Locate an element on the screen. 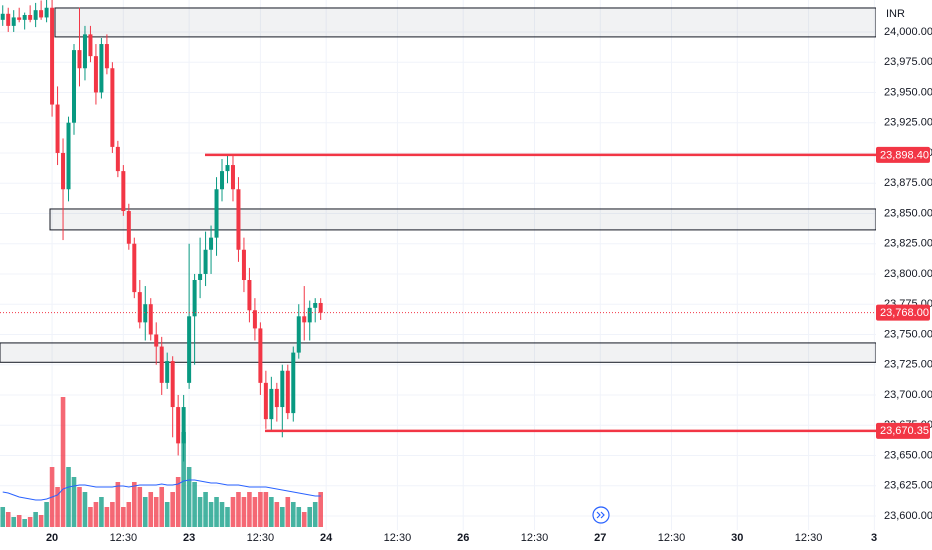 The height and width of the screenshot is (550, 932). currency-box is located at coordinates (903, 14).